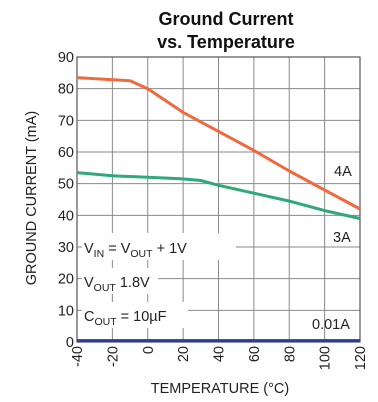  Describe the element at coordinates (66, 311) in the screenshot. I see `y-tick-label: 10` at that location.